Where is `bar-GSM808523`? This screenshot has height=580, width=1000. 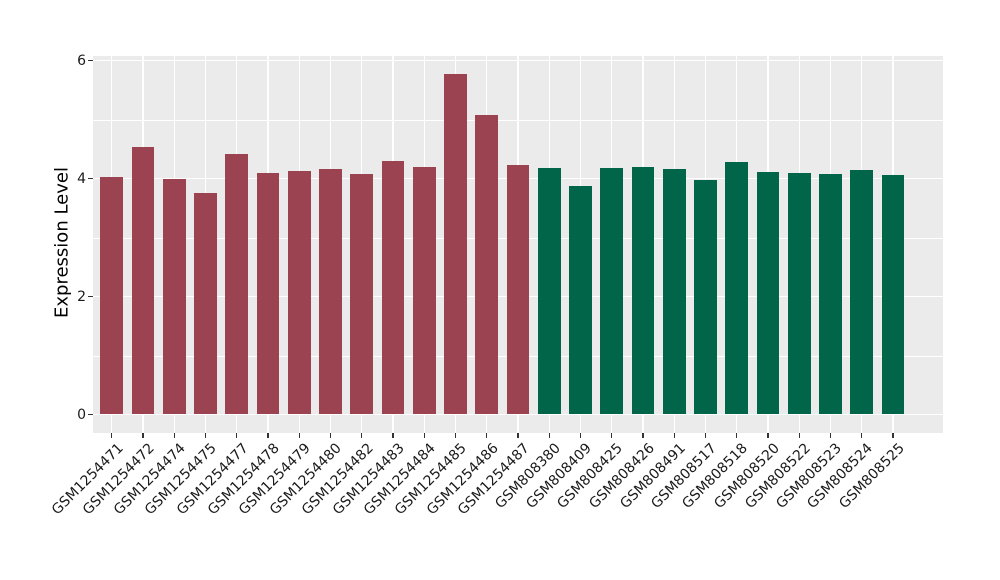
bar-GSM808523 is located at coordinates (830, 294).